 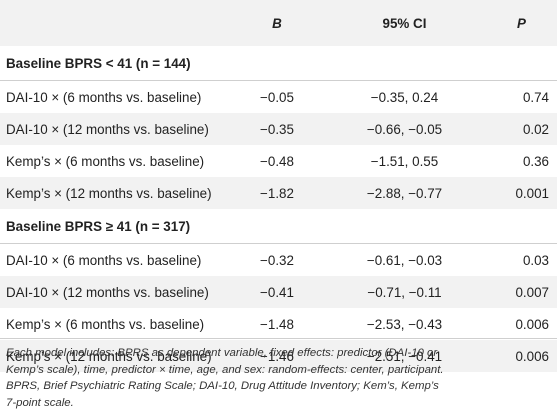 I want to click on row-b: −1.48, so click(x=277, y=324).